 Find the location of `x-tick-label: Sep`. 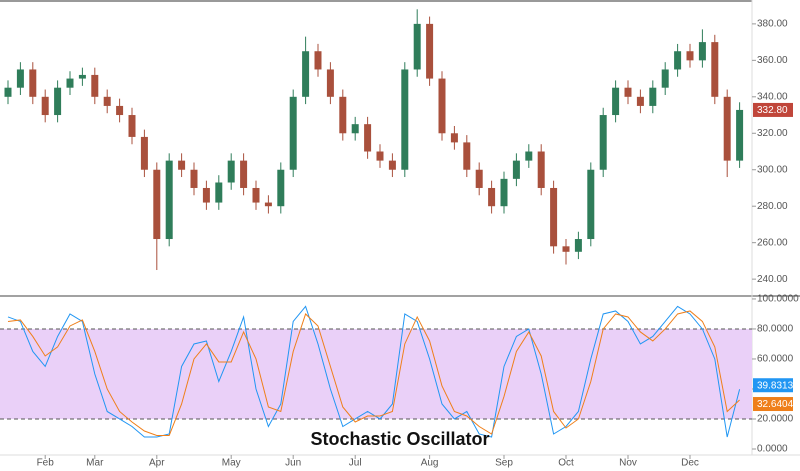

x-tick-label: Sep is located at coordinates (504, 463).